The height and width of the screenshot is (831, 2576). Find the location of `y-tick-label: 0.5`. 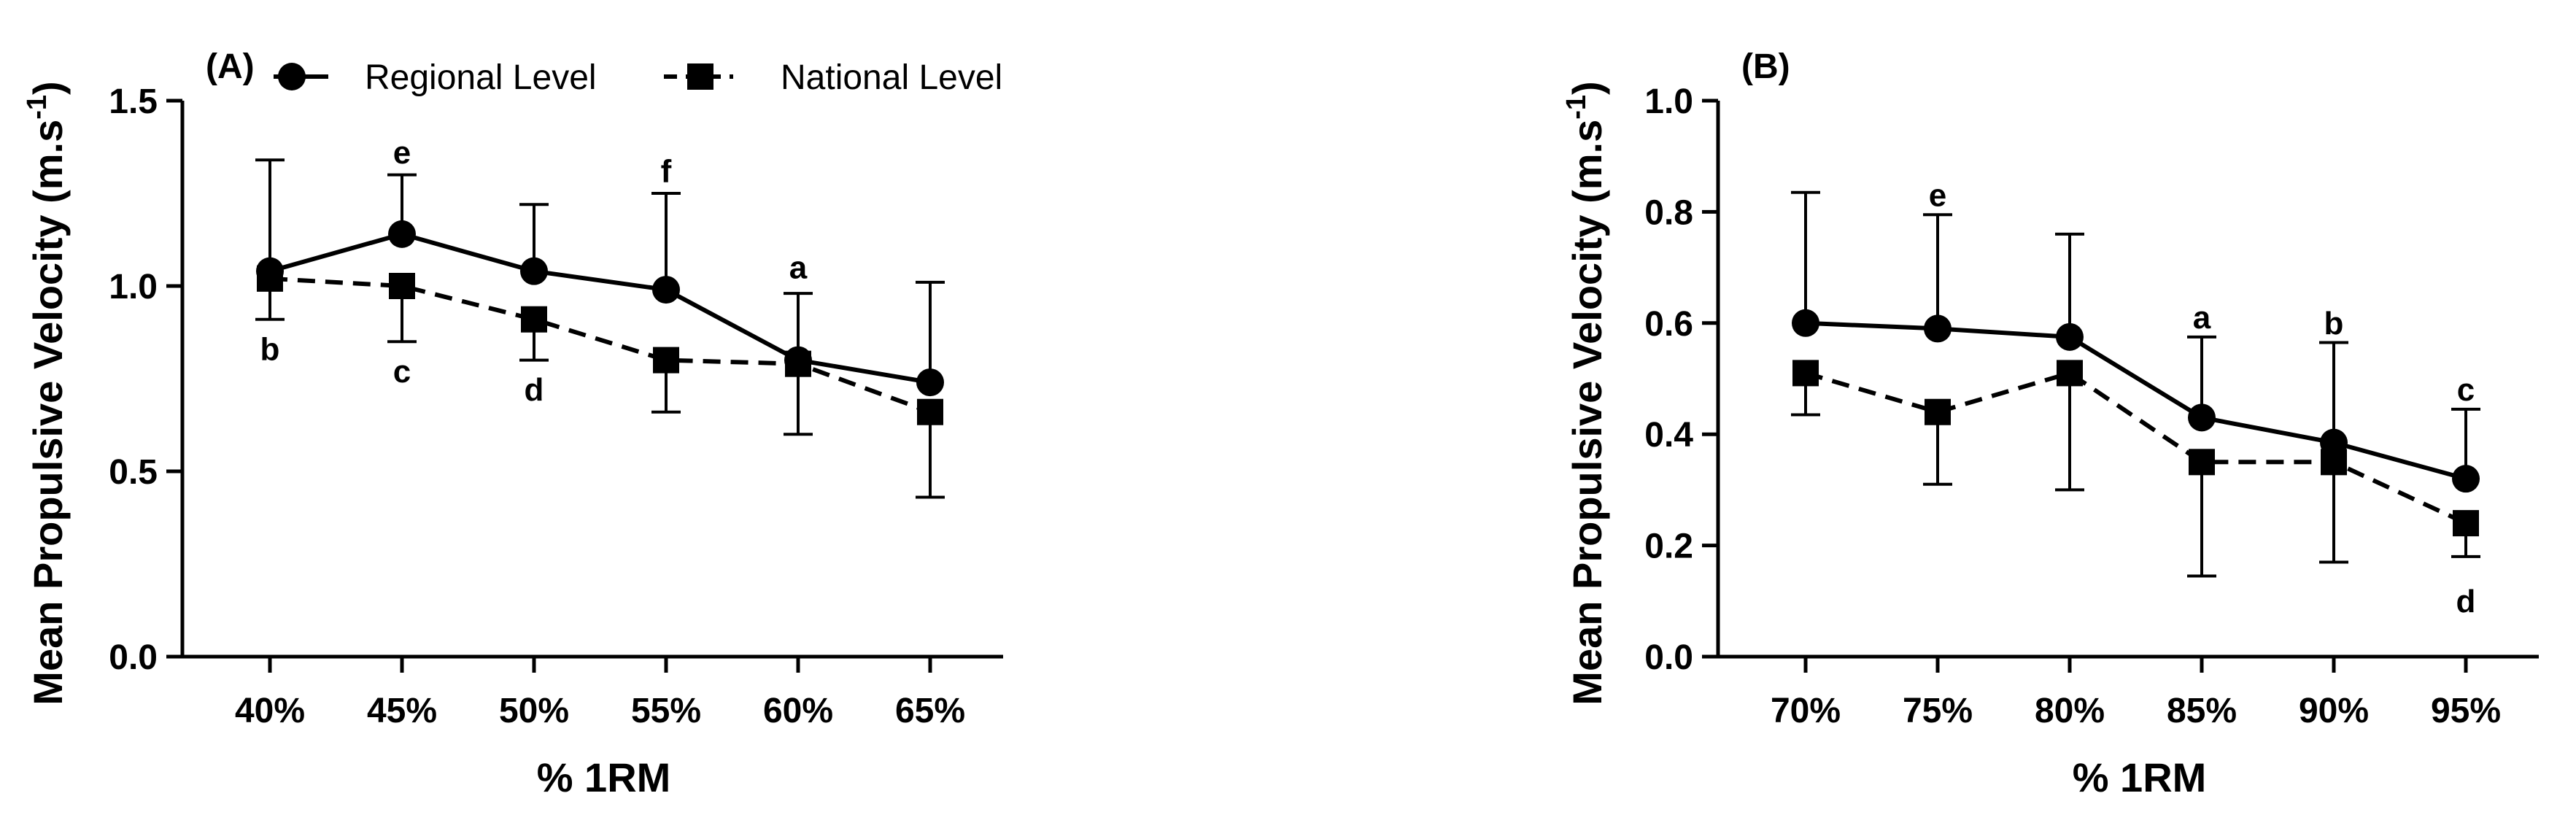

y-tick-label: 0.5 is located at coordinates (133, 472).